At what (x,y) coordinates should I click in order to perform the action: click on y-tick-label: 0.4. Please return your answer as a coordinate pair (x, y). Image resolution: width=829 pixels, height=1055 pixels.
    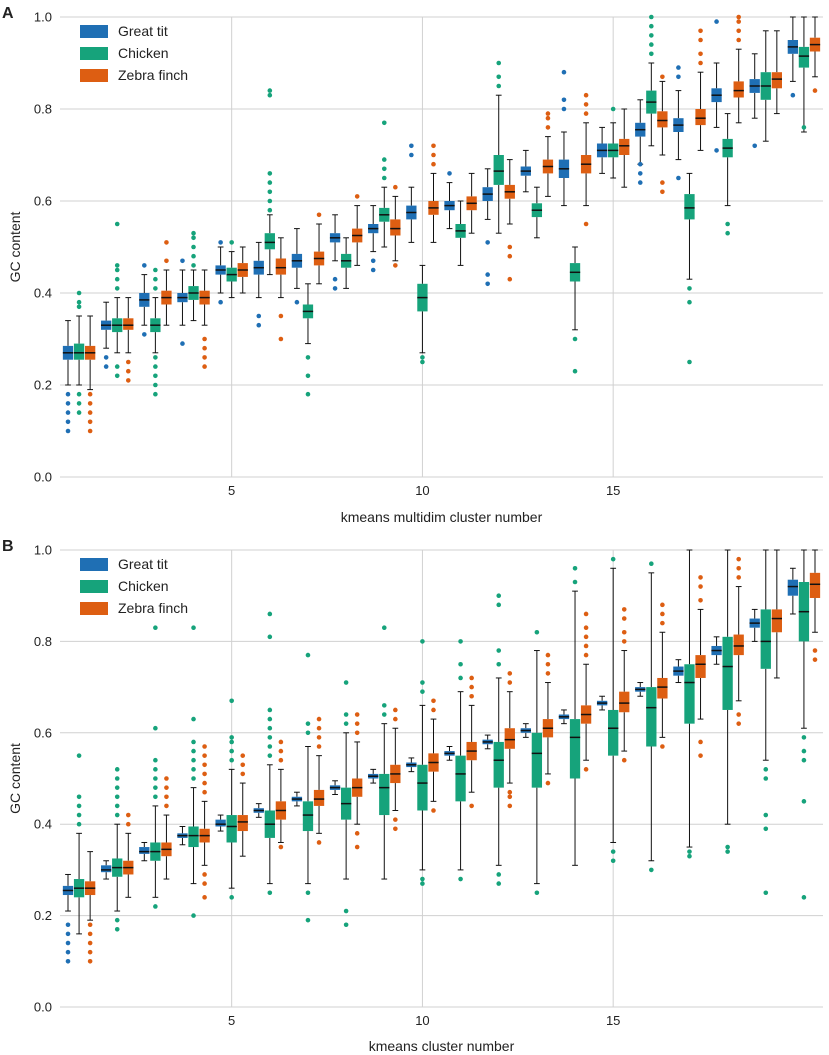
    Looking at the image, I should click on (43, 293).